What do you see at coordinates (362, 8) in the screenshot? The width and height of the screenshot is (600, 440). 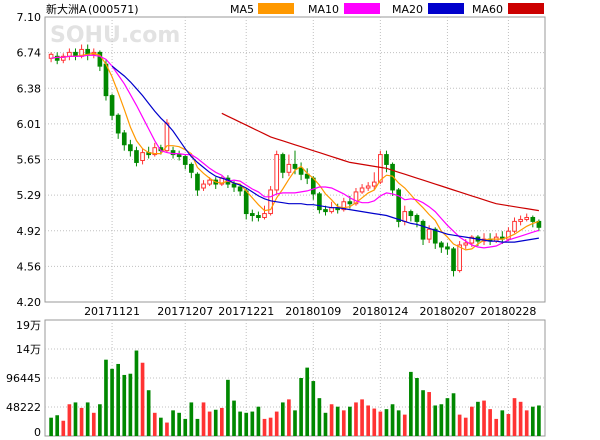 I see `legend-ma10-swatch` at bounding box center [362, 8].